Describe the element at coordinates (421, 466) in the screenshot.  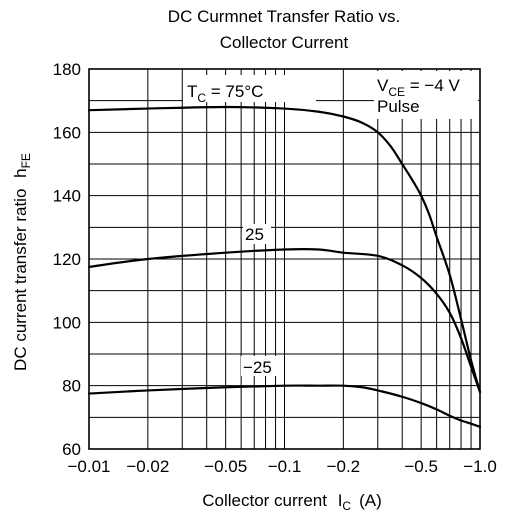
I see `x-tick-label: −0.5` at that location.